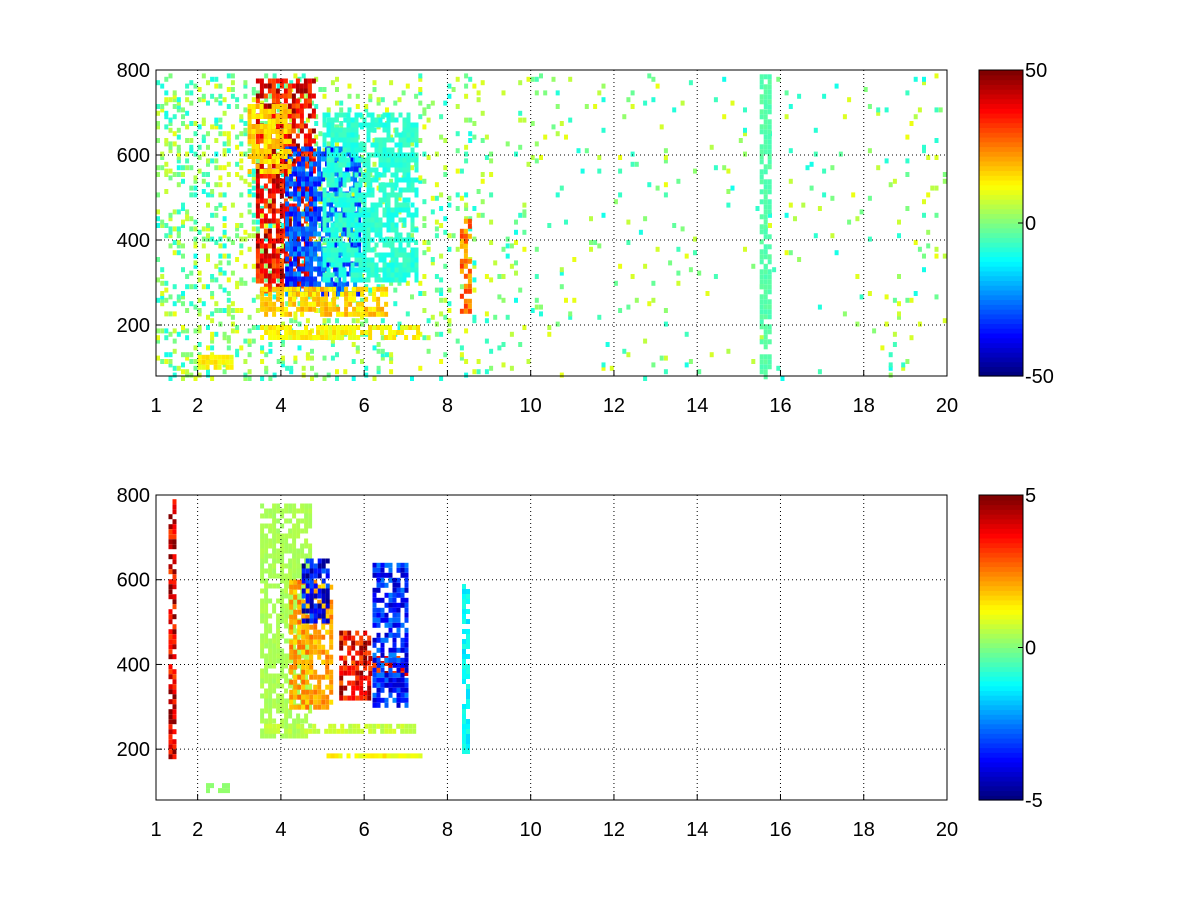 The image size is (1200, 900). What do you see at coordinates (155, 830) in the screenshot?
I see `x-tick-label: 1` at bounding box center [155, 830].